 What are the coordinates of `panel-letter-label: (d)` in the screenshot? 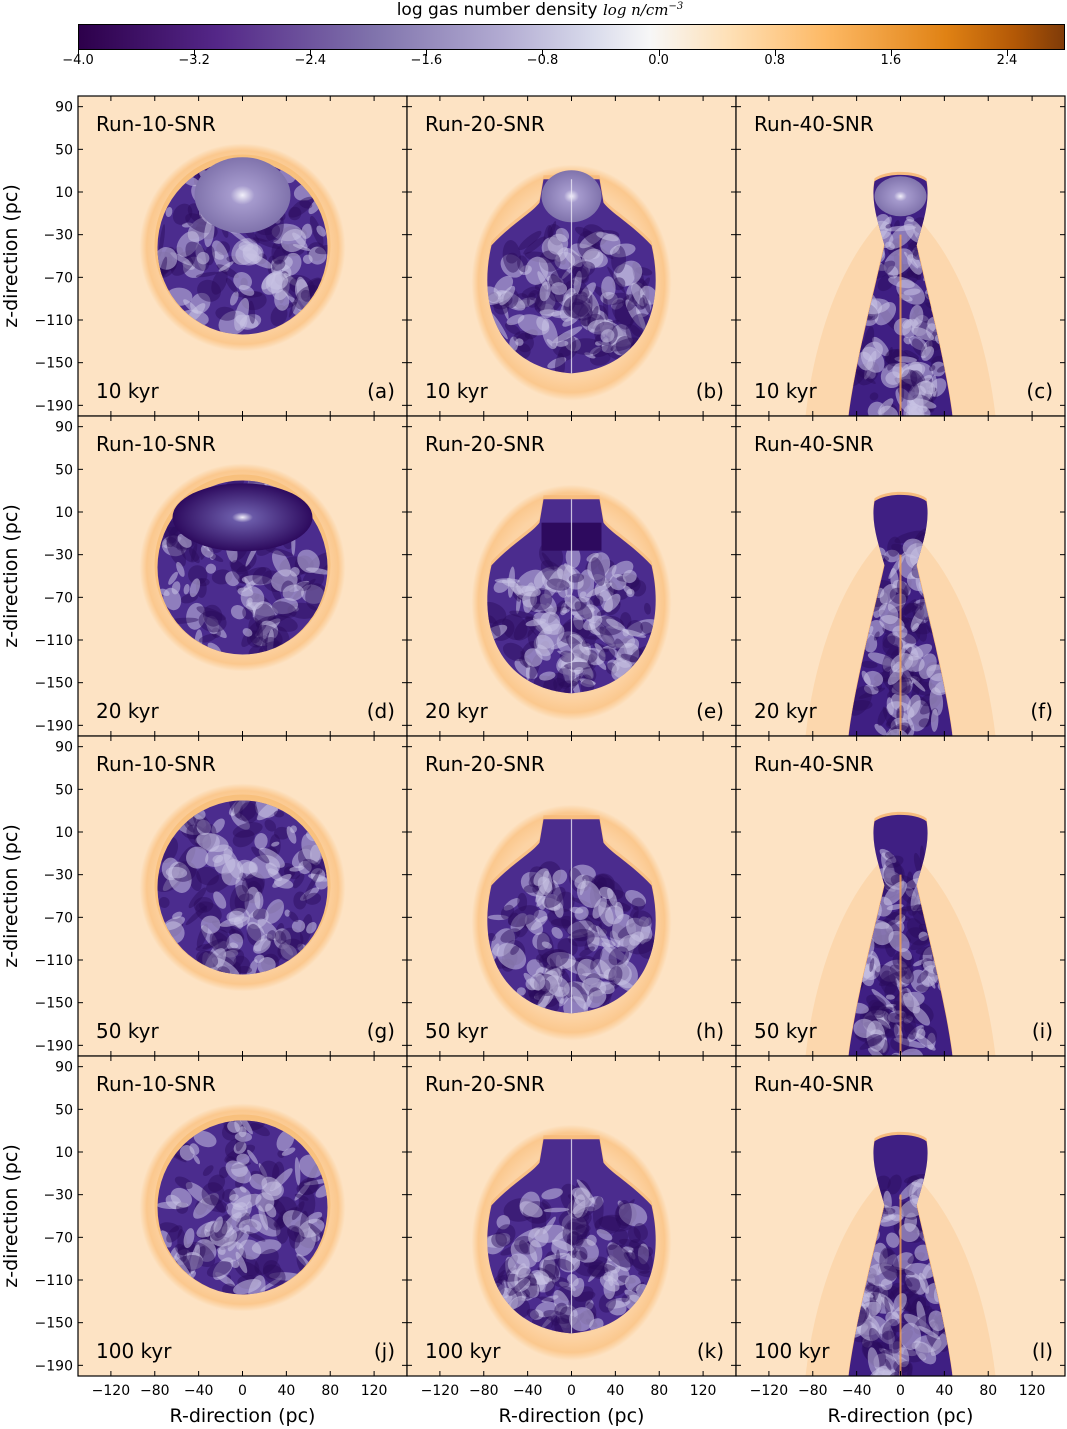 It's located at (381, 711).